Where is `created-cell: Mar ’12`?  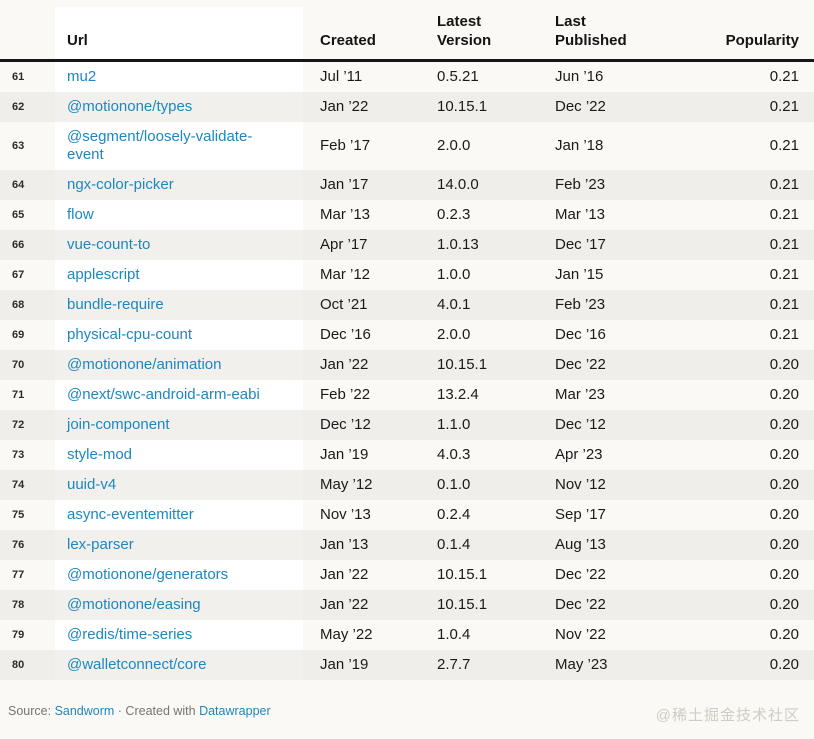
created-cell: Mar ’12 is located at coordinates (345, 274).